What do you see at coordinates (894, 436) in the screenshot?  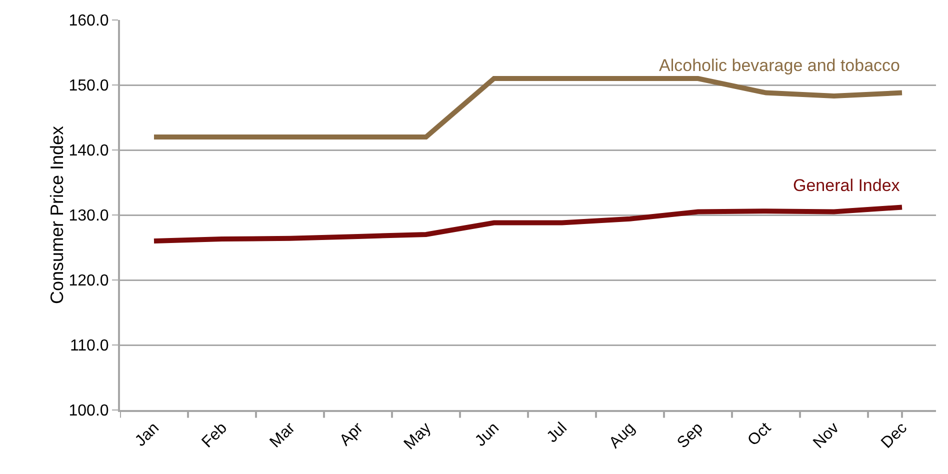 I see `x-tick-label: Dec` at bounding box center [894, 436].